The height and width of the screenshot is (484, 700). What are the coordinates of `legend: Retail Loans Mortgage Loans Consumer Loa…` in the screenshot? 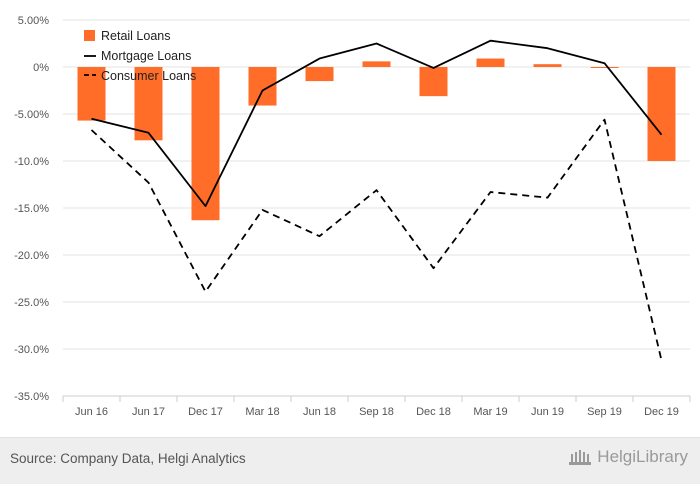 It's located at (140, 56).